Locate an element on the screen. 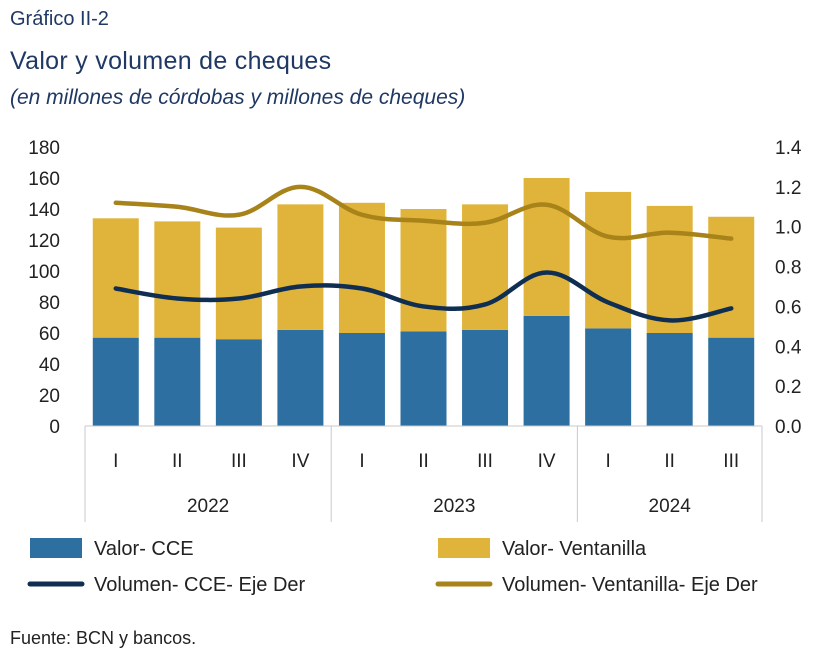 The width and height of the screenshot is (831, 659). x-group-label: 2024 is located at coordinates (670, 506).